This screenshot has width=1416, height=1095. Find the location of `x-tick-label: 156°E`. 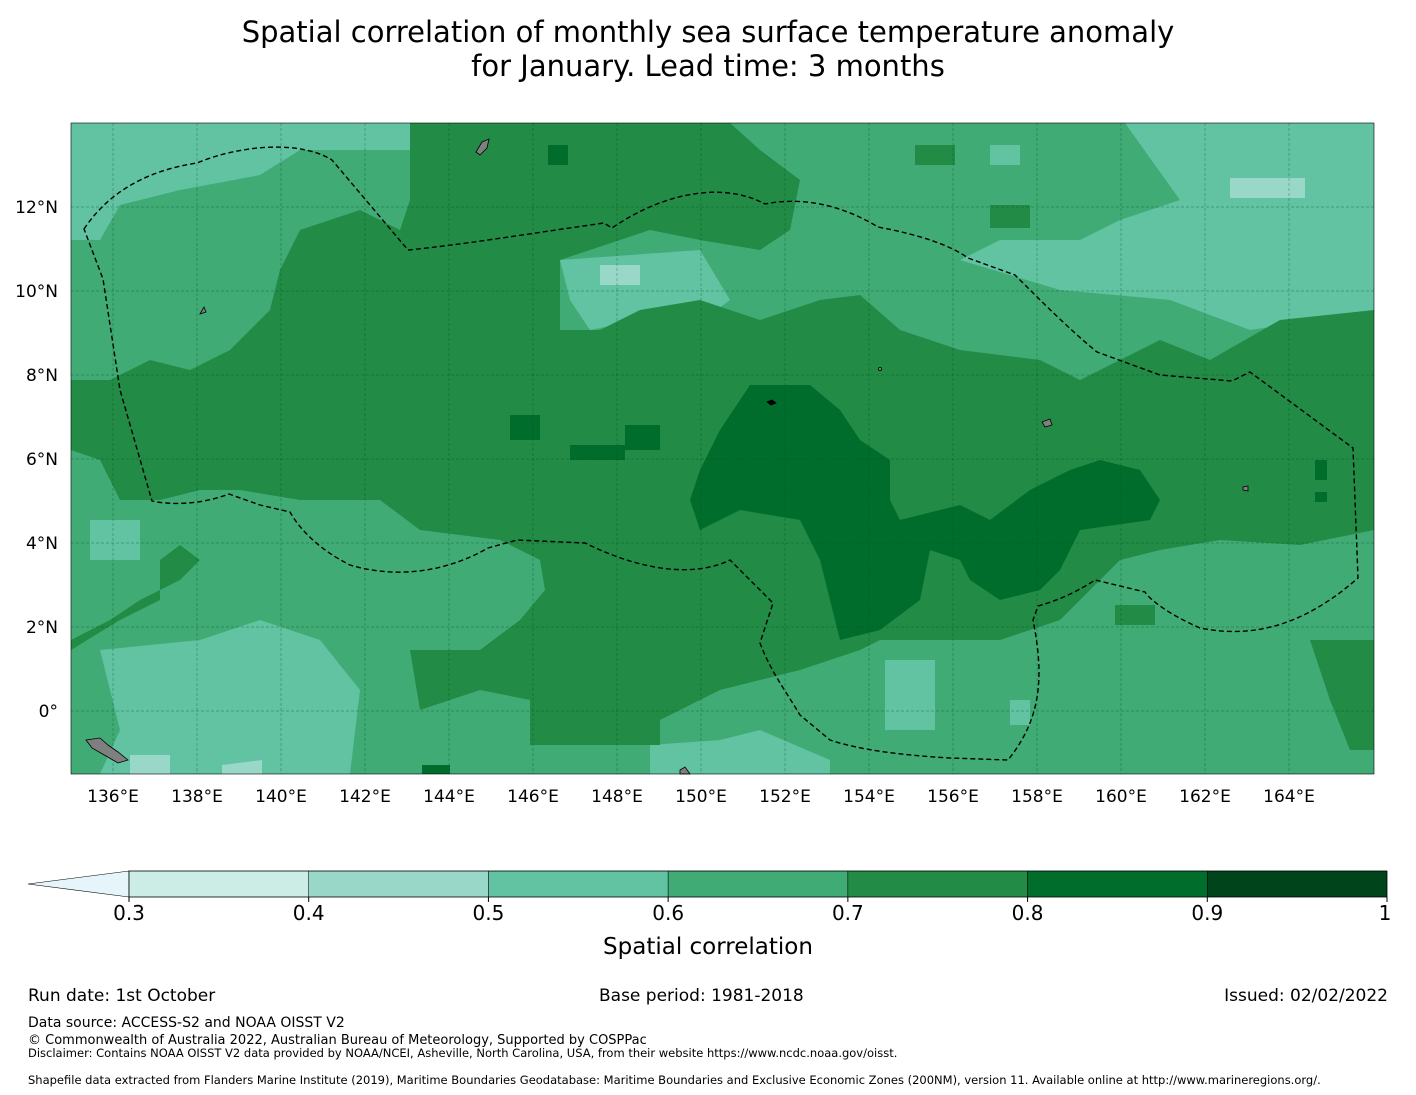

x-tick-label: 156°E is located at coordinates (953, 797).